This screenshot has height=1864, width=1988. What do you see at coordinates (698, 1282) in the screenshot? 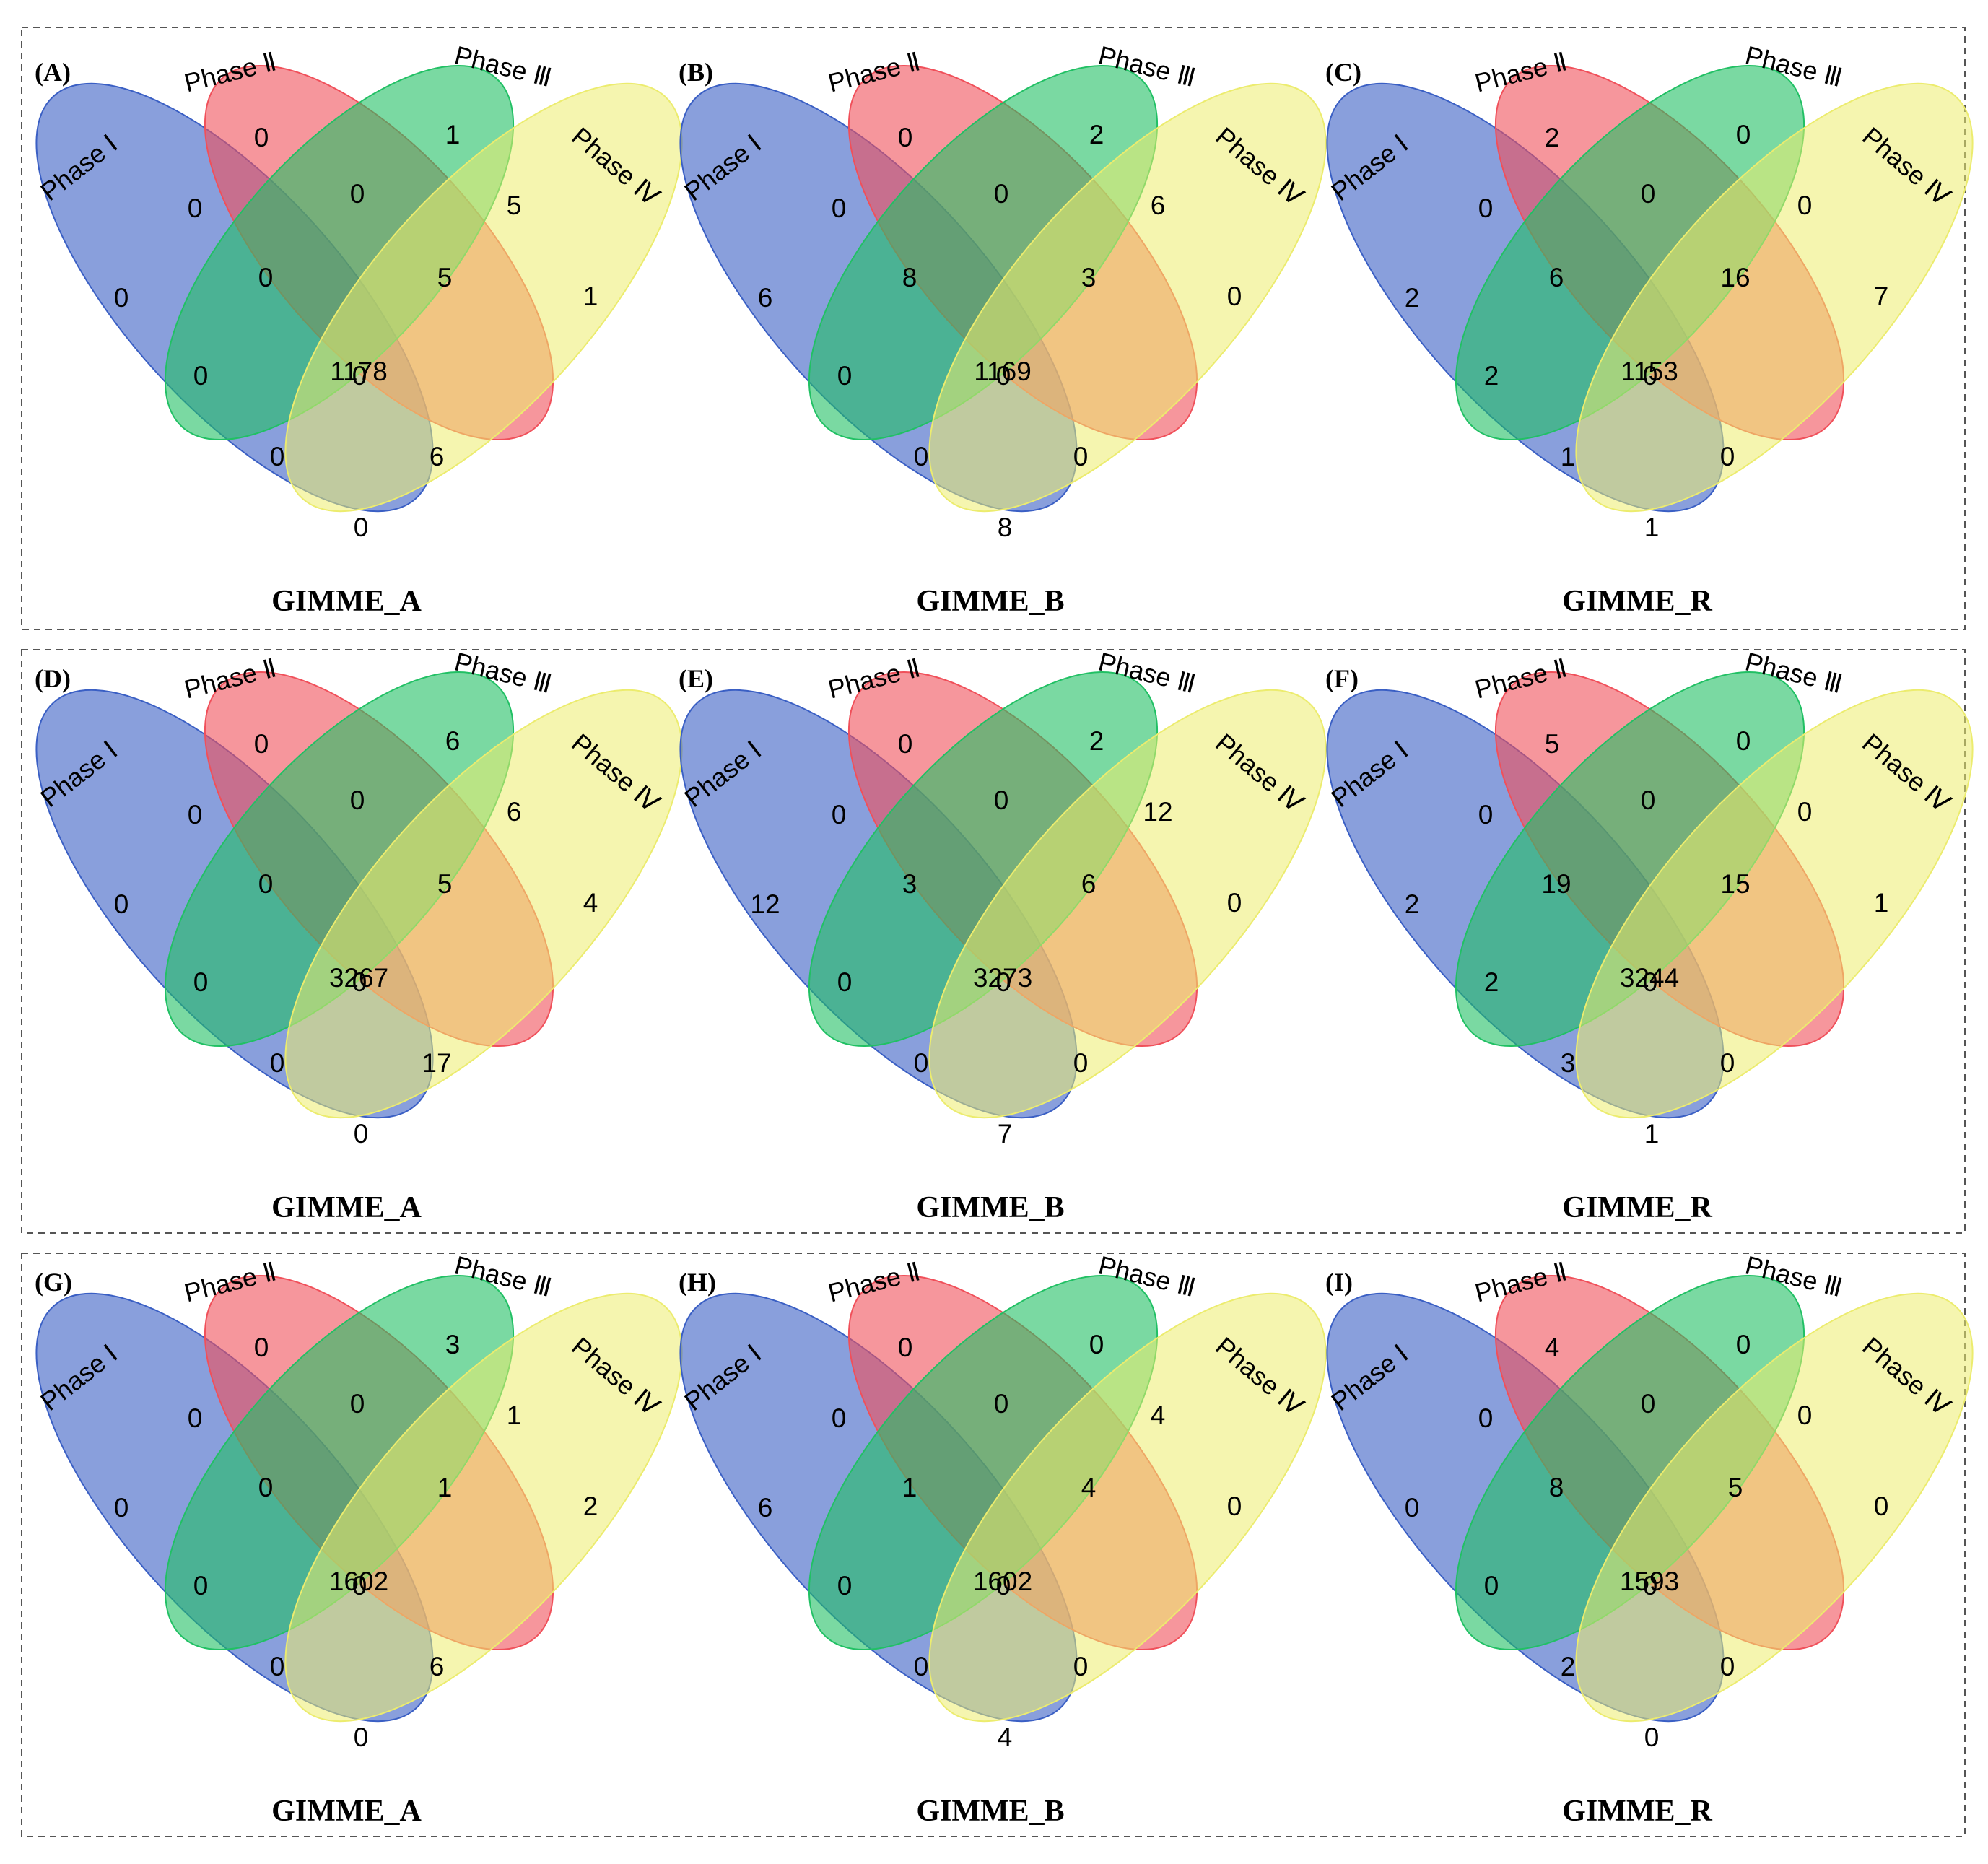
I see `panel-letter: (H)` at bounding box center [698, 1282].